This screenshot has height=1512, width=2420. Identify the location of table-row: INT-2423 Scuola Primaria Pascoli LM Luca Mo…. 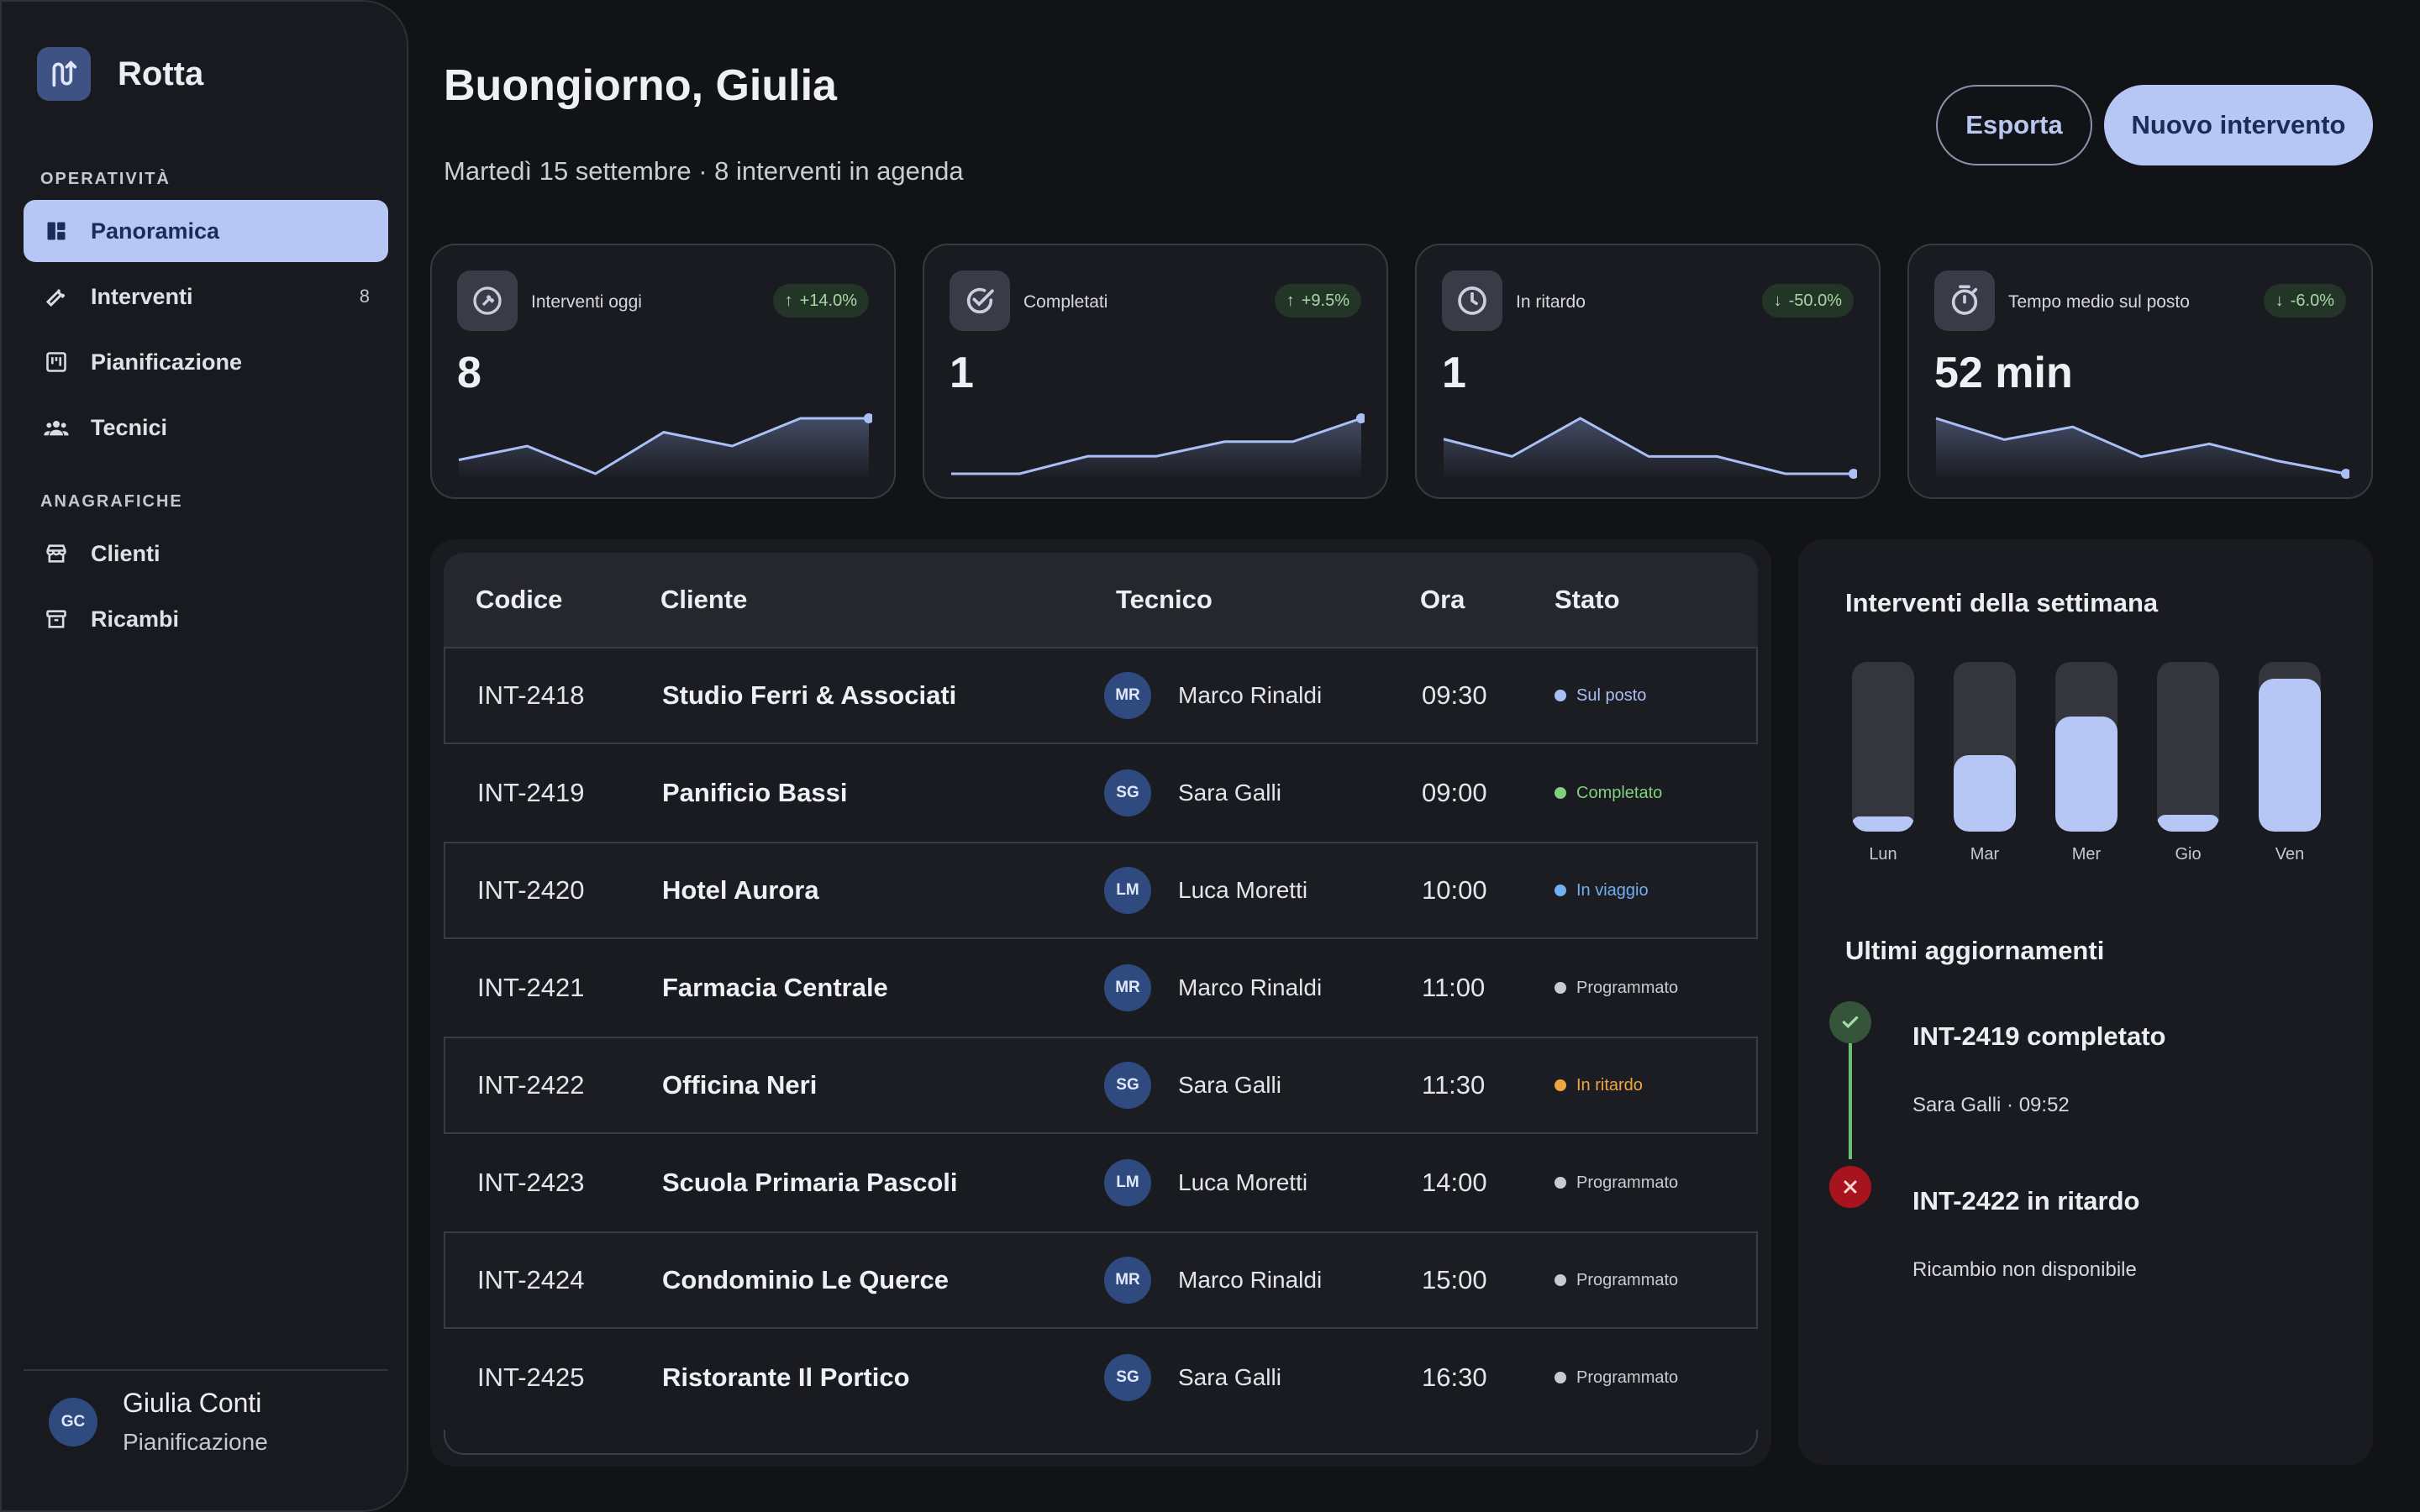
(1101, 1182).